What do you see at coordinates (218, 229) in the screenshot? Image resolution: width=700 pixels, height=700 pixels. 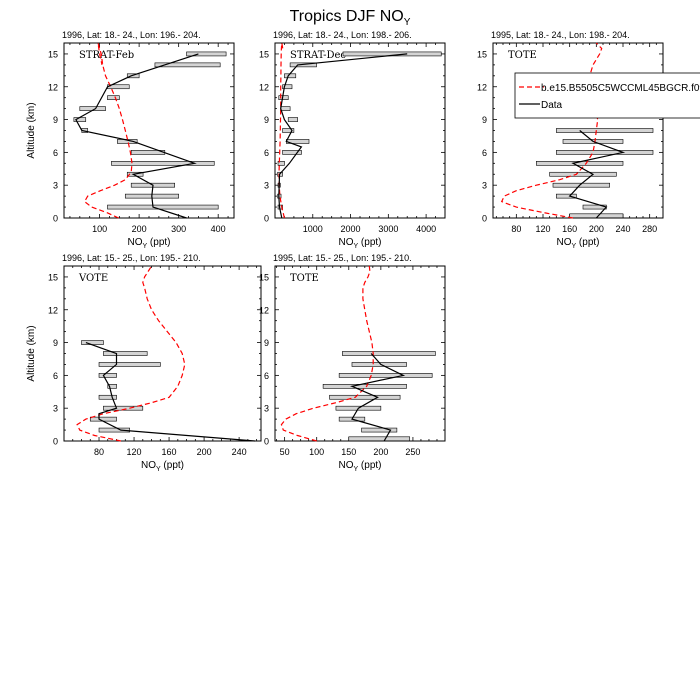 I see `x-tick-label: 400` at bounding box center [218, 229].